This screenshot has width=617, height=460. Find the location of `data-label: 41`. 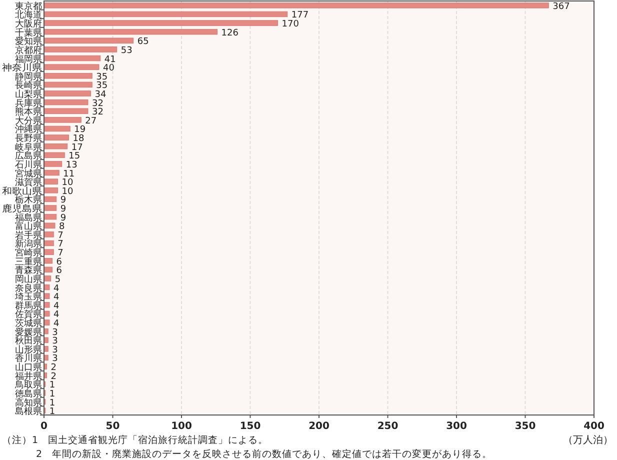

data-label: 41 is located at coordinates (110, 59).